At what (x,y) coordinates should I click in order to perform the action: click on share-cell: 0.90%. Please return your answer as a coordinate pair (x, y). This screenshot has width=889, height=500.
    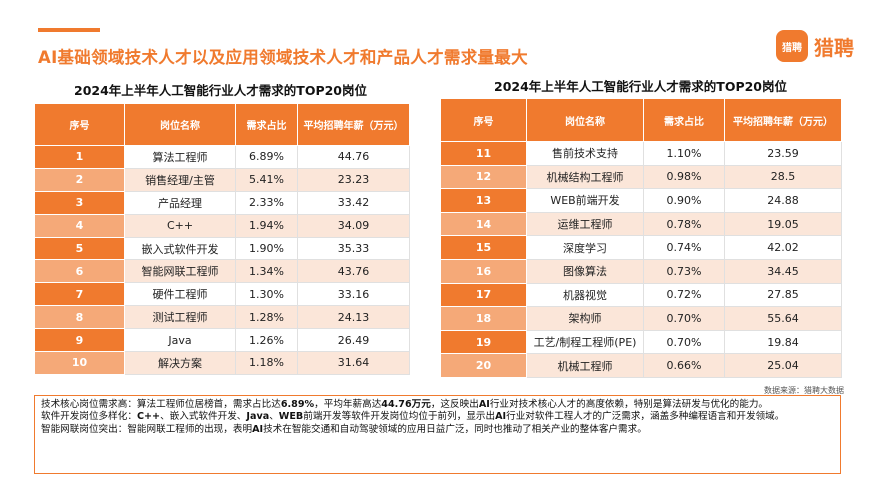
    Looking at the image, I should click on (684, 200).